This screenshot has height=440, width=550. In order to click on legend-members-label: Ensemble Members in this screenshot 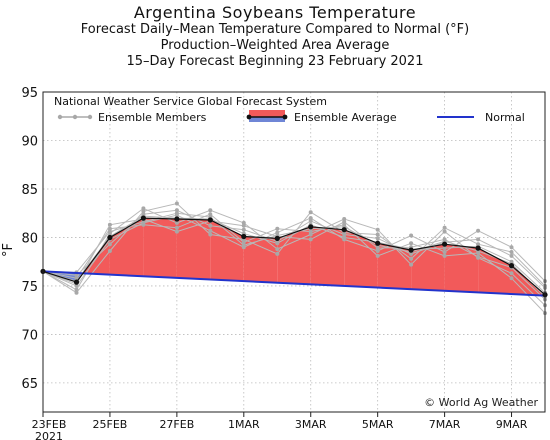, I will do `click(152, 117)`.